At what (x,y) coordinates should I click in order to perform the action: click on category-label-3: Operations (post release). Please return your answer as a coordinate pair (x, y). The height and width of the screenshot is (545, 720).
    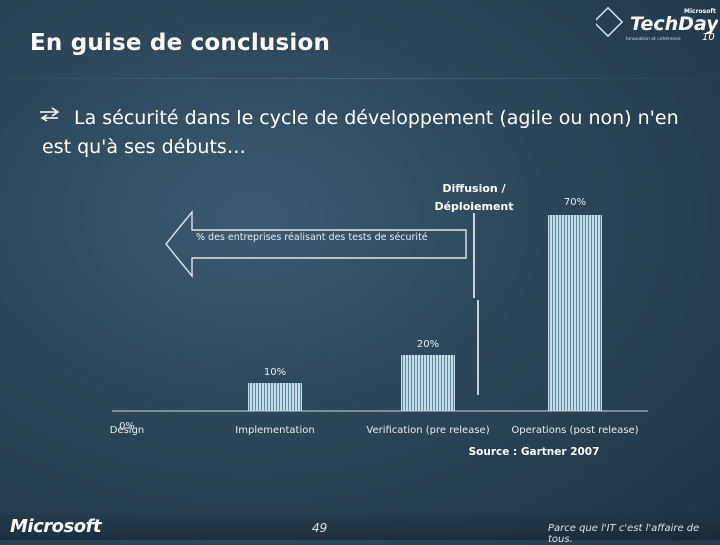
    Looking at the image, I should click on (574, 430).